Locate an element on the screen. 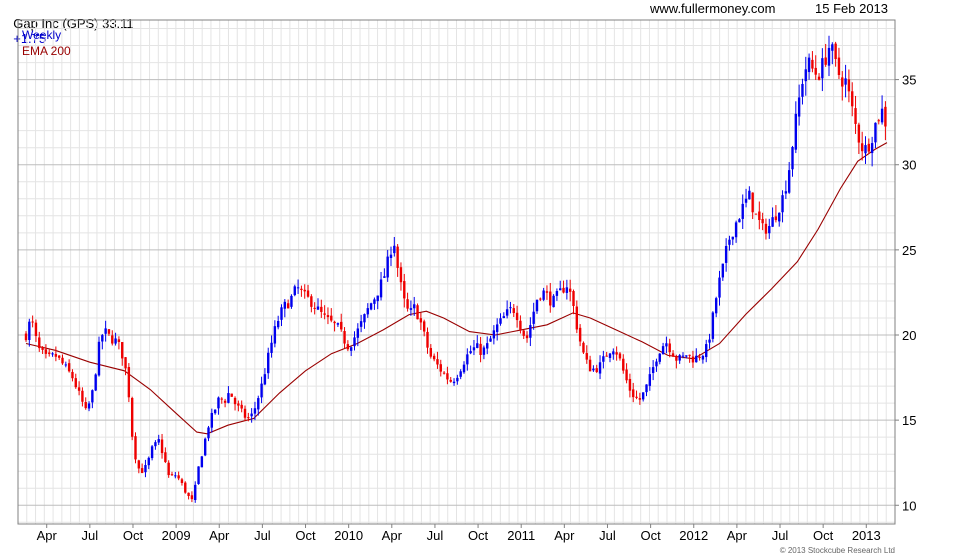 This screenshot has height=560, width=980. y-tick-label: 35 is located at coordinates (909, 80).